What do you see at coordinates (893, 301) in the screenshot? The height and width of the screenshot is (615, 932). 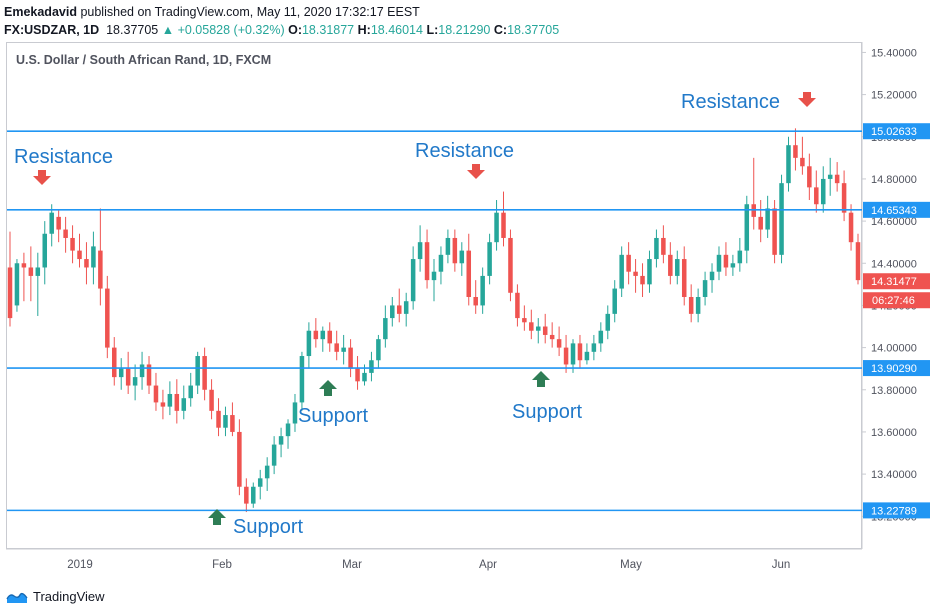 I see `countdown-label: 06:27:46` at bounding box center [893, 301].